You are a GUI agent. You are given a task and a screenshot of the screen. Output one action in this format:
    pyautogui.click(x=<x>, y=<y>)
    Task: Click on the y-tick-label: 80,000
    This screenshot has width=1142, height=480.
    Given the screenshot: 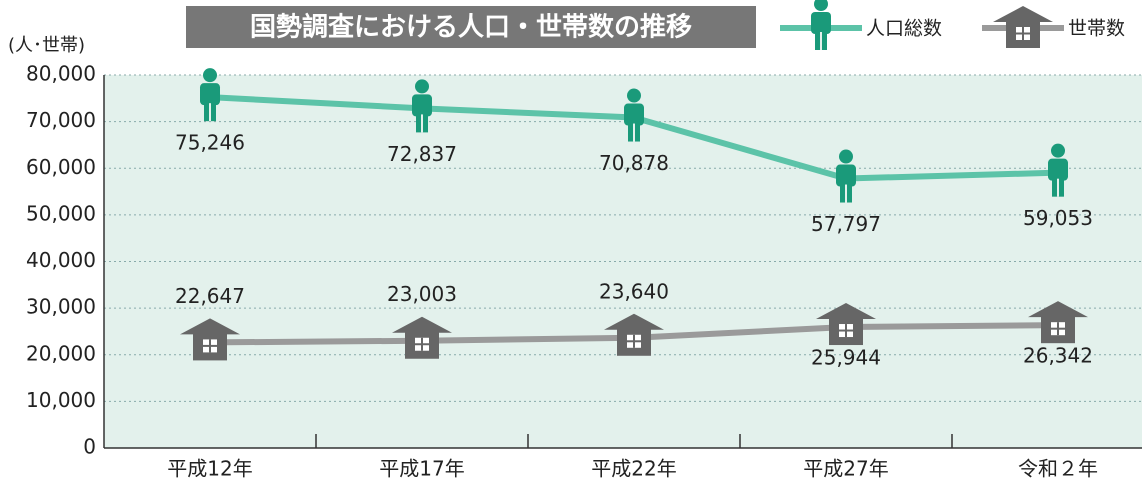 What is the action you would take?
    pyautogui.click(x=61, y=74)
    